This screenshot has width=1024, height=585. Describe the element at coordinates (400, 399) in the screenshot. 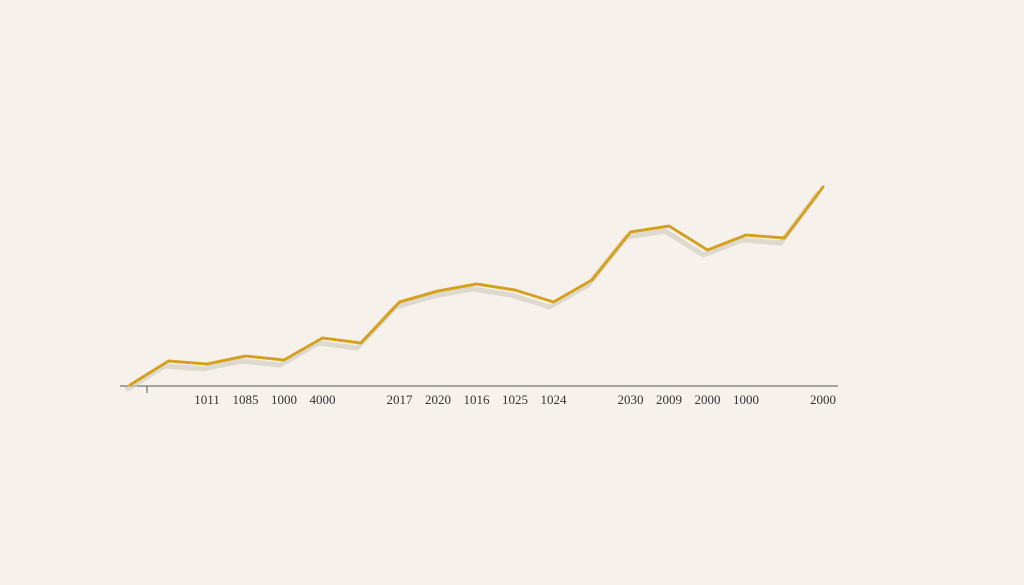

I see `x-tick-label: 2017` at that location.